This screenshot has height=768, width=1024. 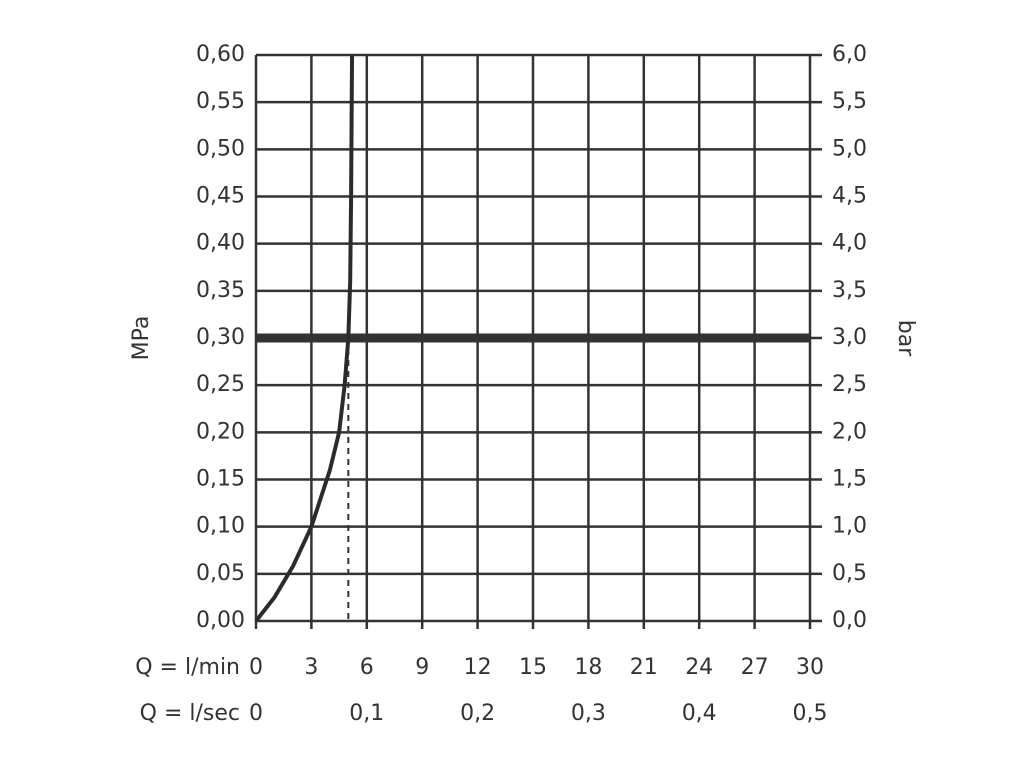 I want to click on x-axis-label: Q = l/min, so click(x=187, y=667).